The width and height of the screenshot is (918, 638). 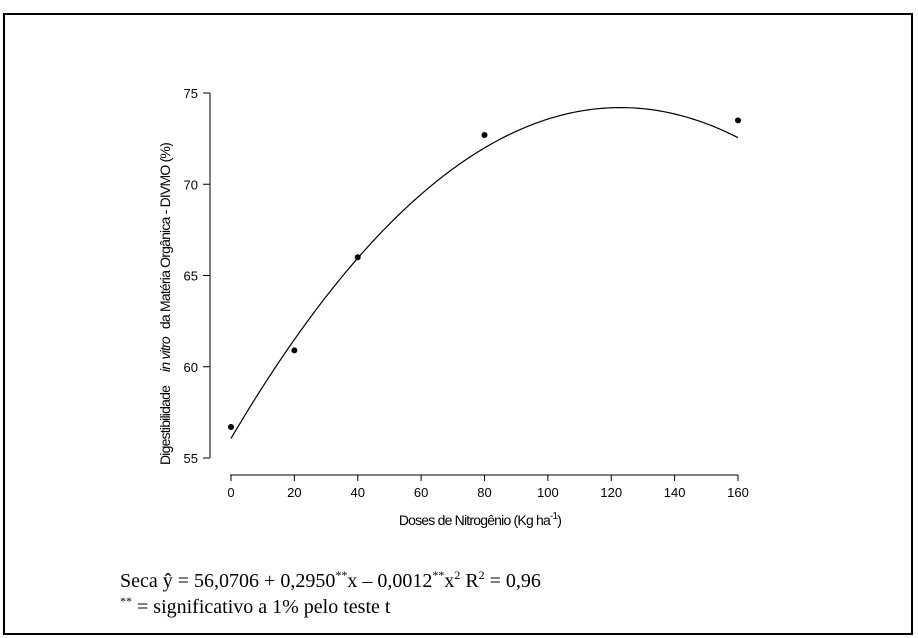 I want to click on x-tick-label: 20, so click(x=294, y=492).